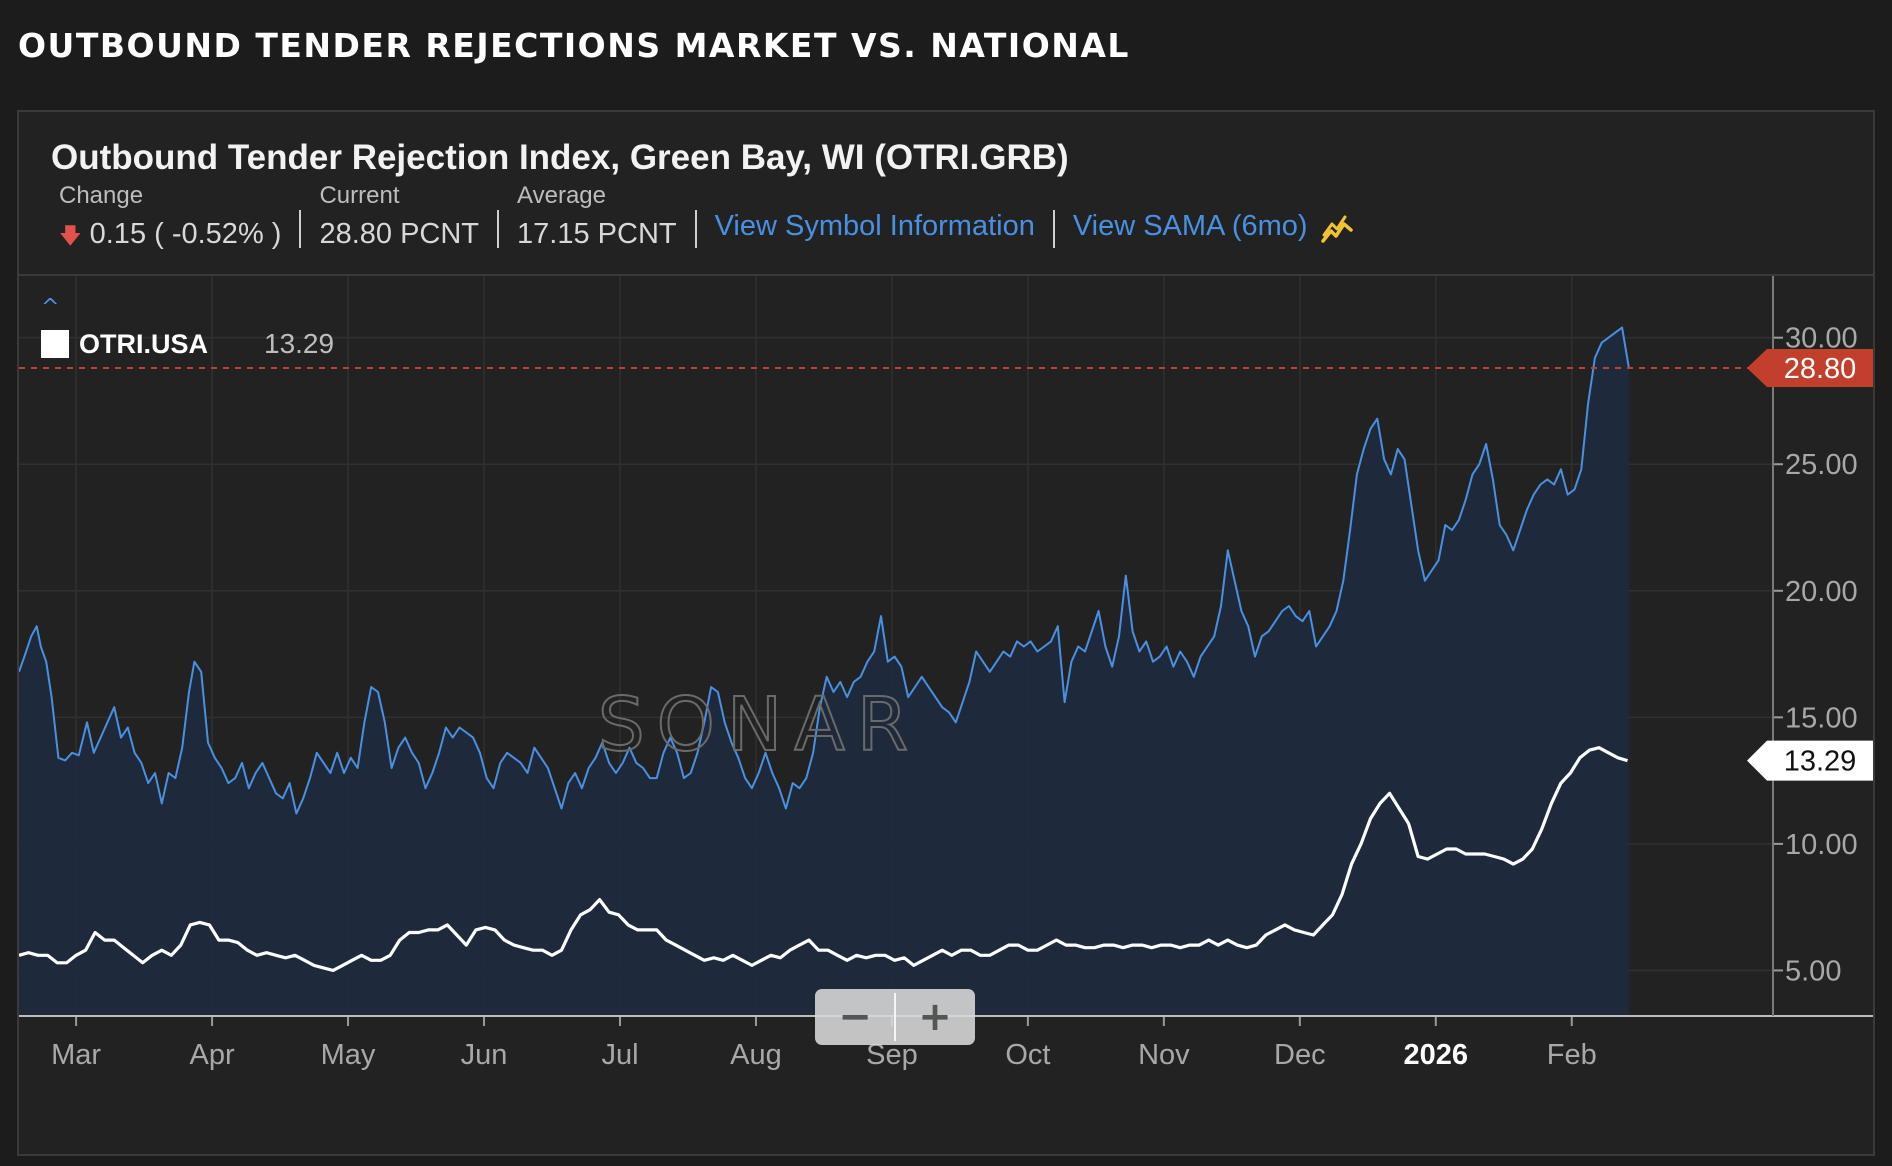  Describe the element at coordinates (619, 1055) in the screenshot. I see `x-tick-label: Jul` at that location.